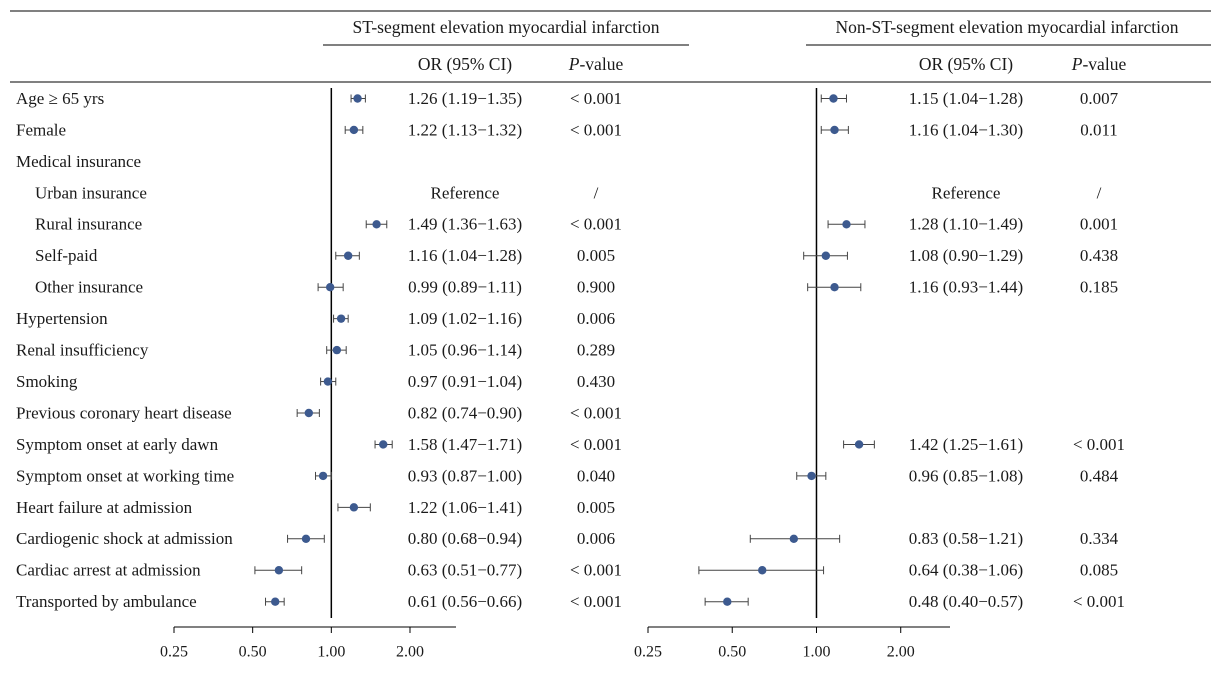 The width and height of the screenshot is (1211, 677). What do you see at coordinates (1099, 287) in the screenshot?
I see `p-value: 0.185` at bounding box center [1099, 287].